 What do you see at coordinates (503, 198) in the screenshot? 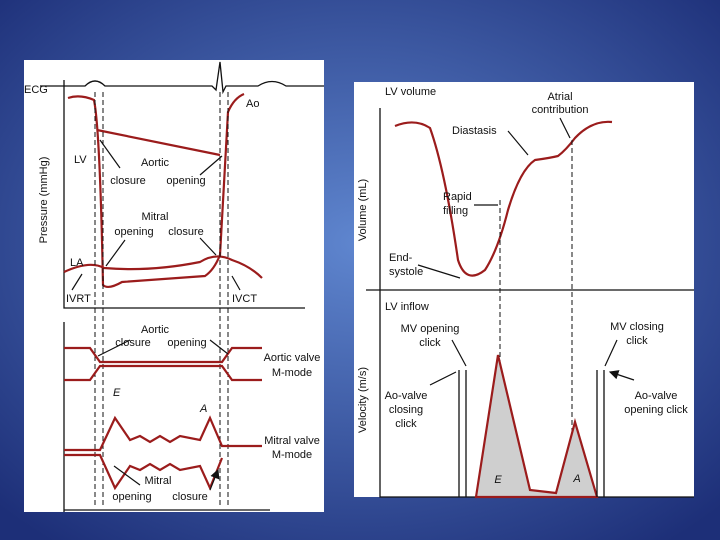
I see `volume-curve` at bounding box center [503, 198].